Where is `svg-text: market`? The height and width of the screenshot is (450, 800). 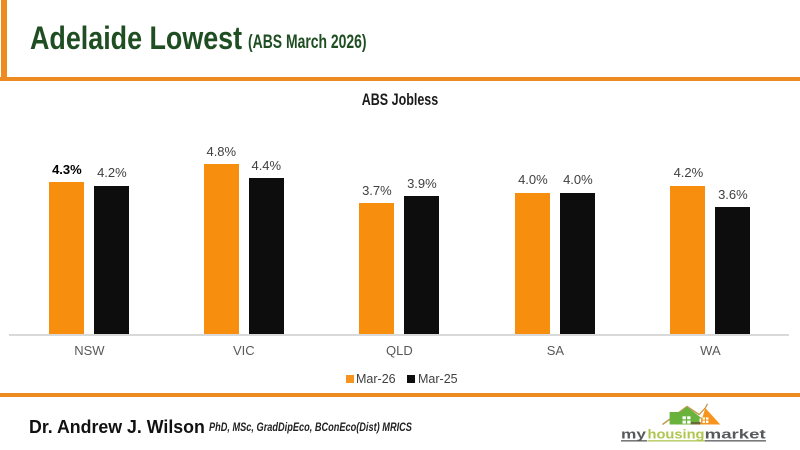 svg-text: market is located at coordinates (736, 434).